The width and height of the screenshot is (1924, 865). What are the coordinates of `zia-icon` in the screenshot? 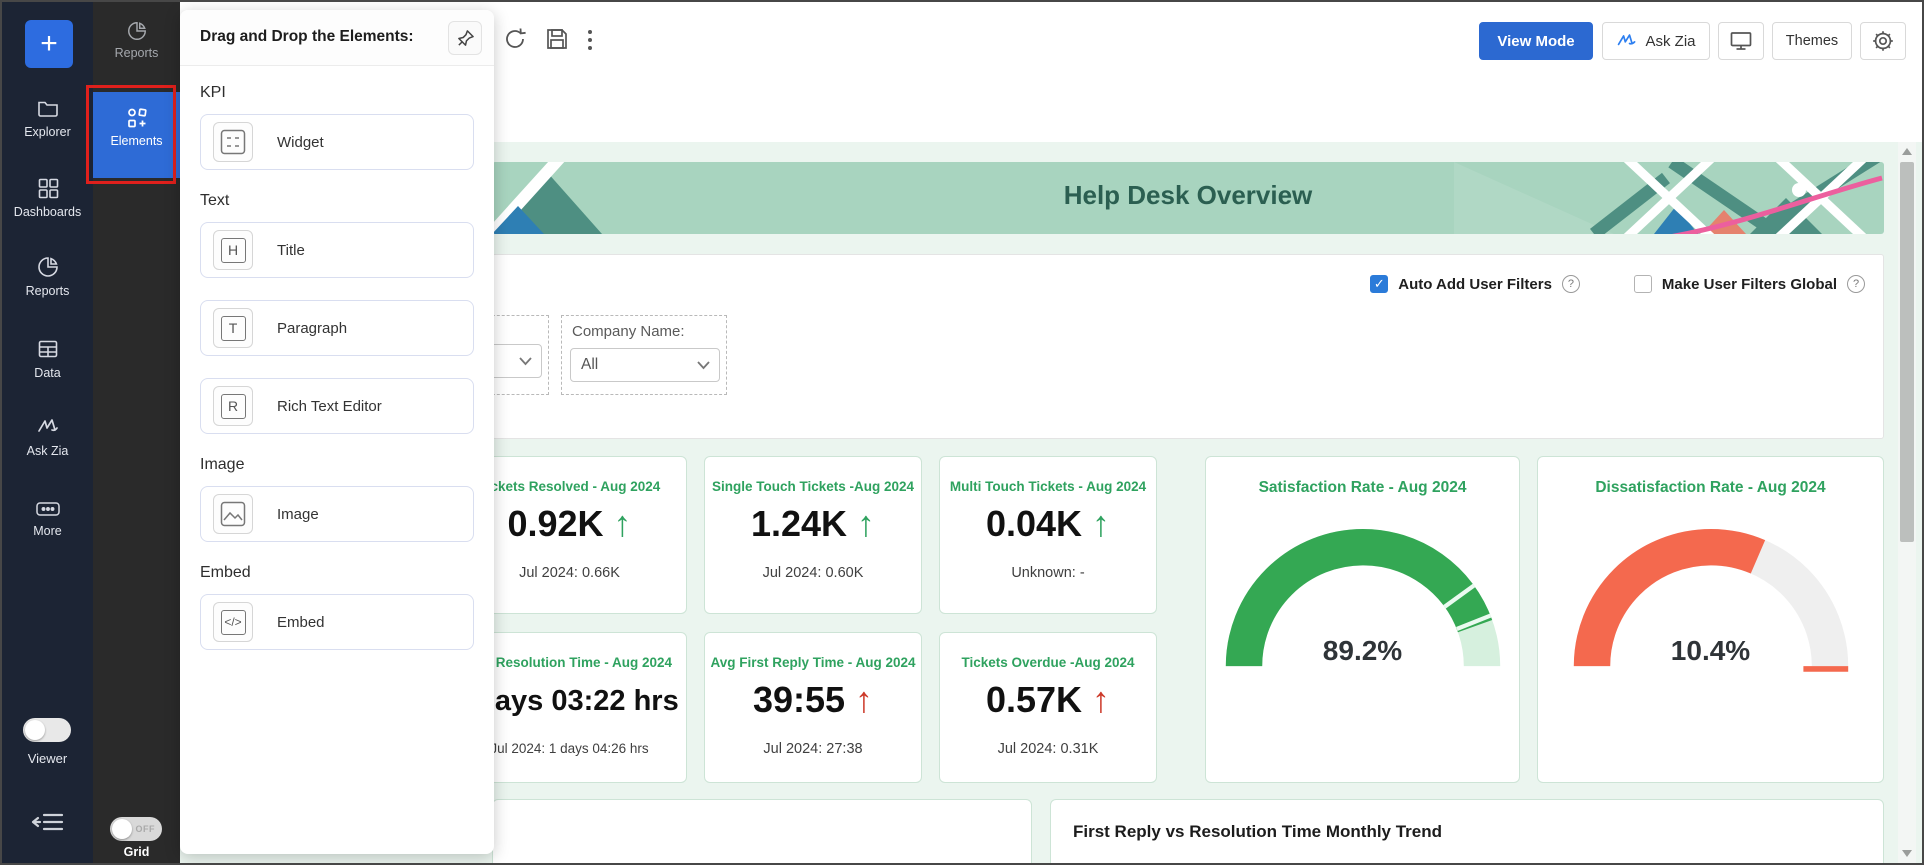 It's located at (1627, 40).